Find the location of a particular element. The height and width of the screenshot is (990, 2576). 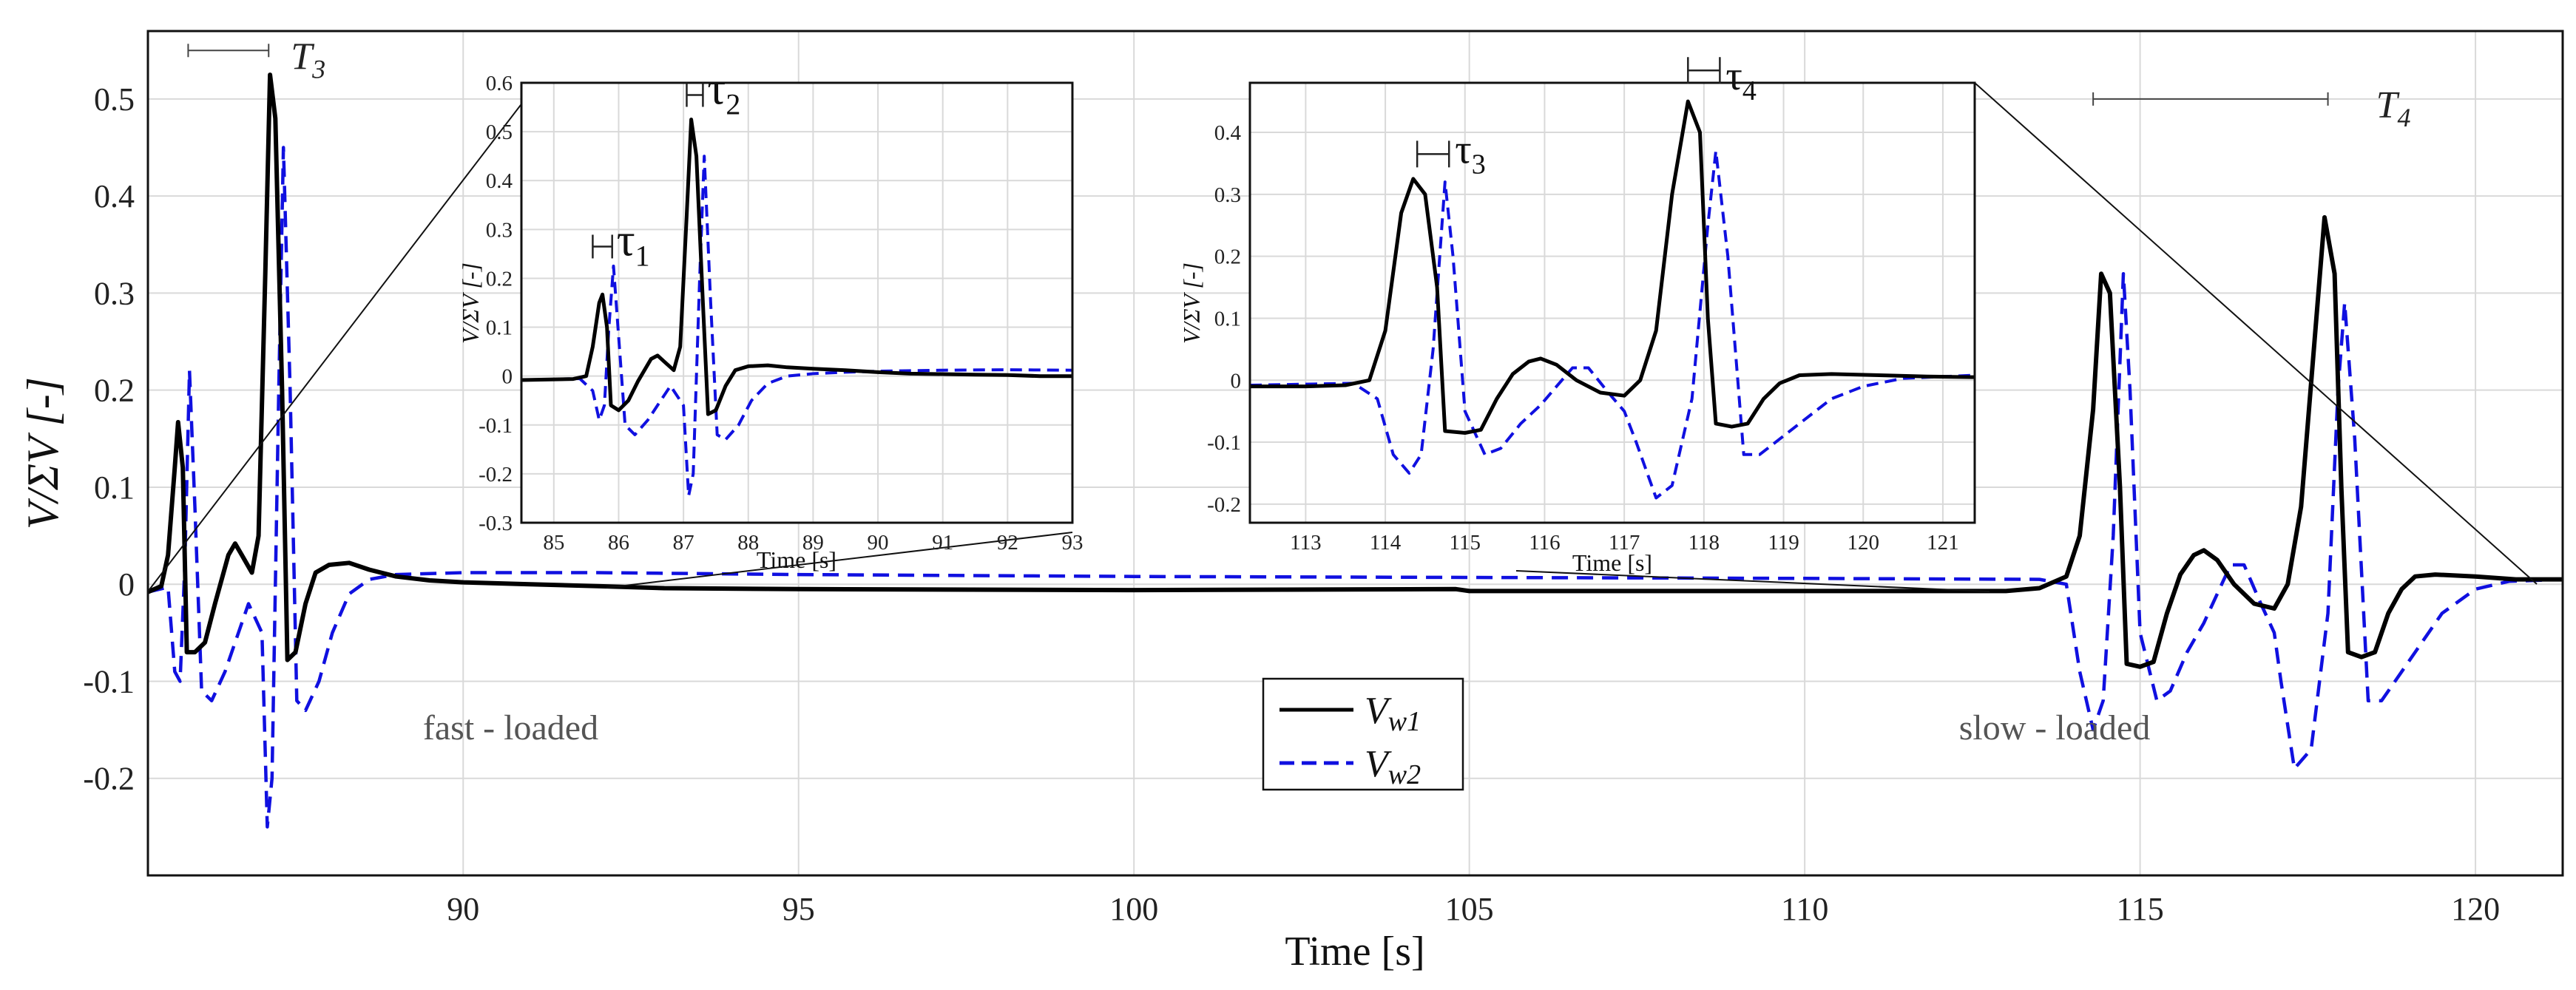

x-tick-label: 92 is located at coordinates (1007, 543).